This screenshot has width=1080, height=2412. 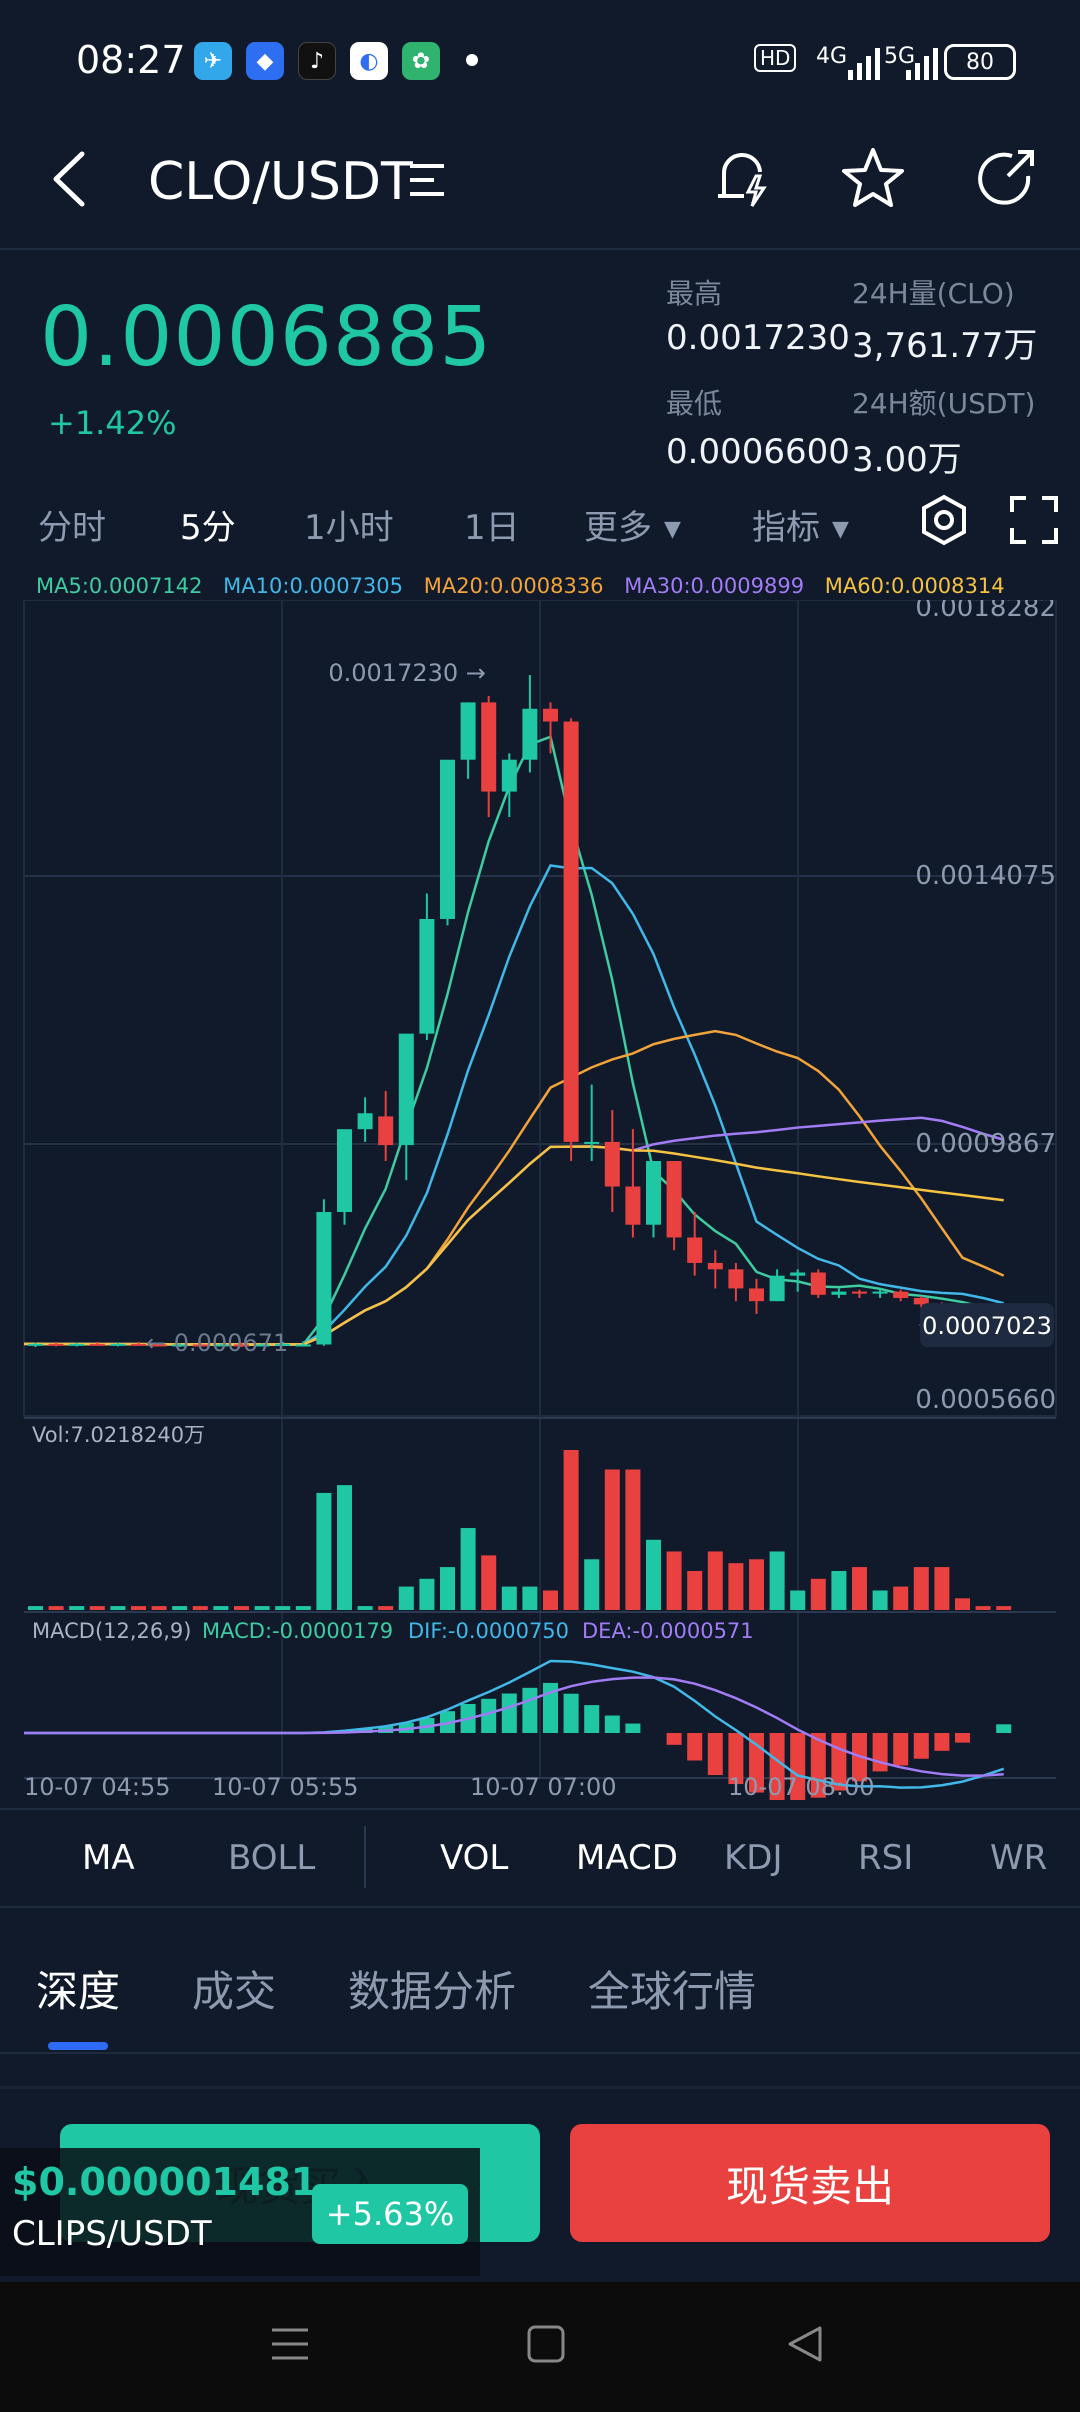 I want to click on indicator-macd: MACD, so click(x=627, y=1858).